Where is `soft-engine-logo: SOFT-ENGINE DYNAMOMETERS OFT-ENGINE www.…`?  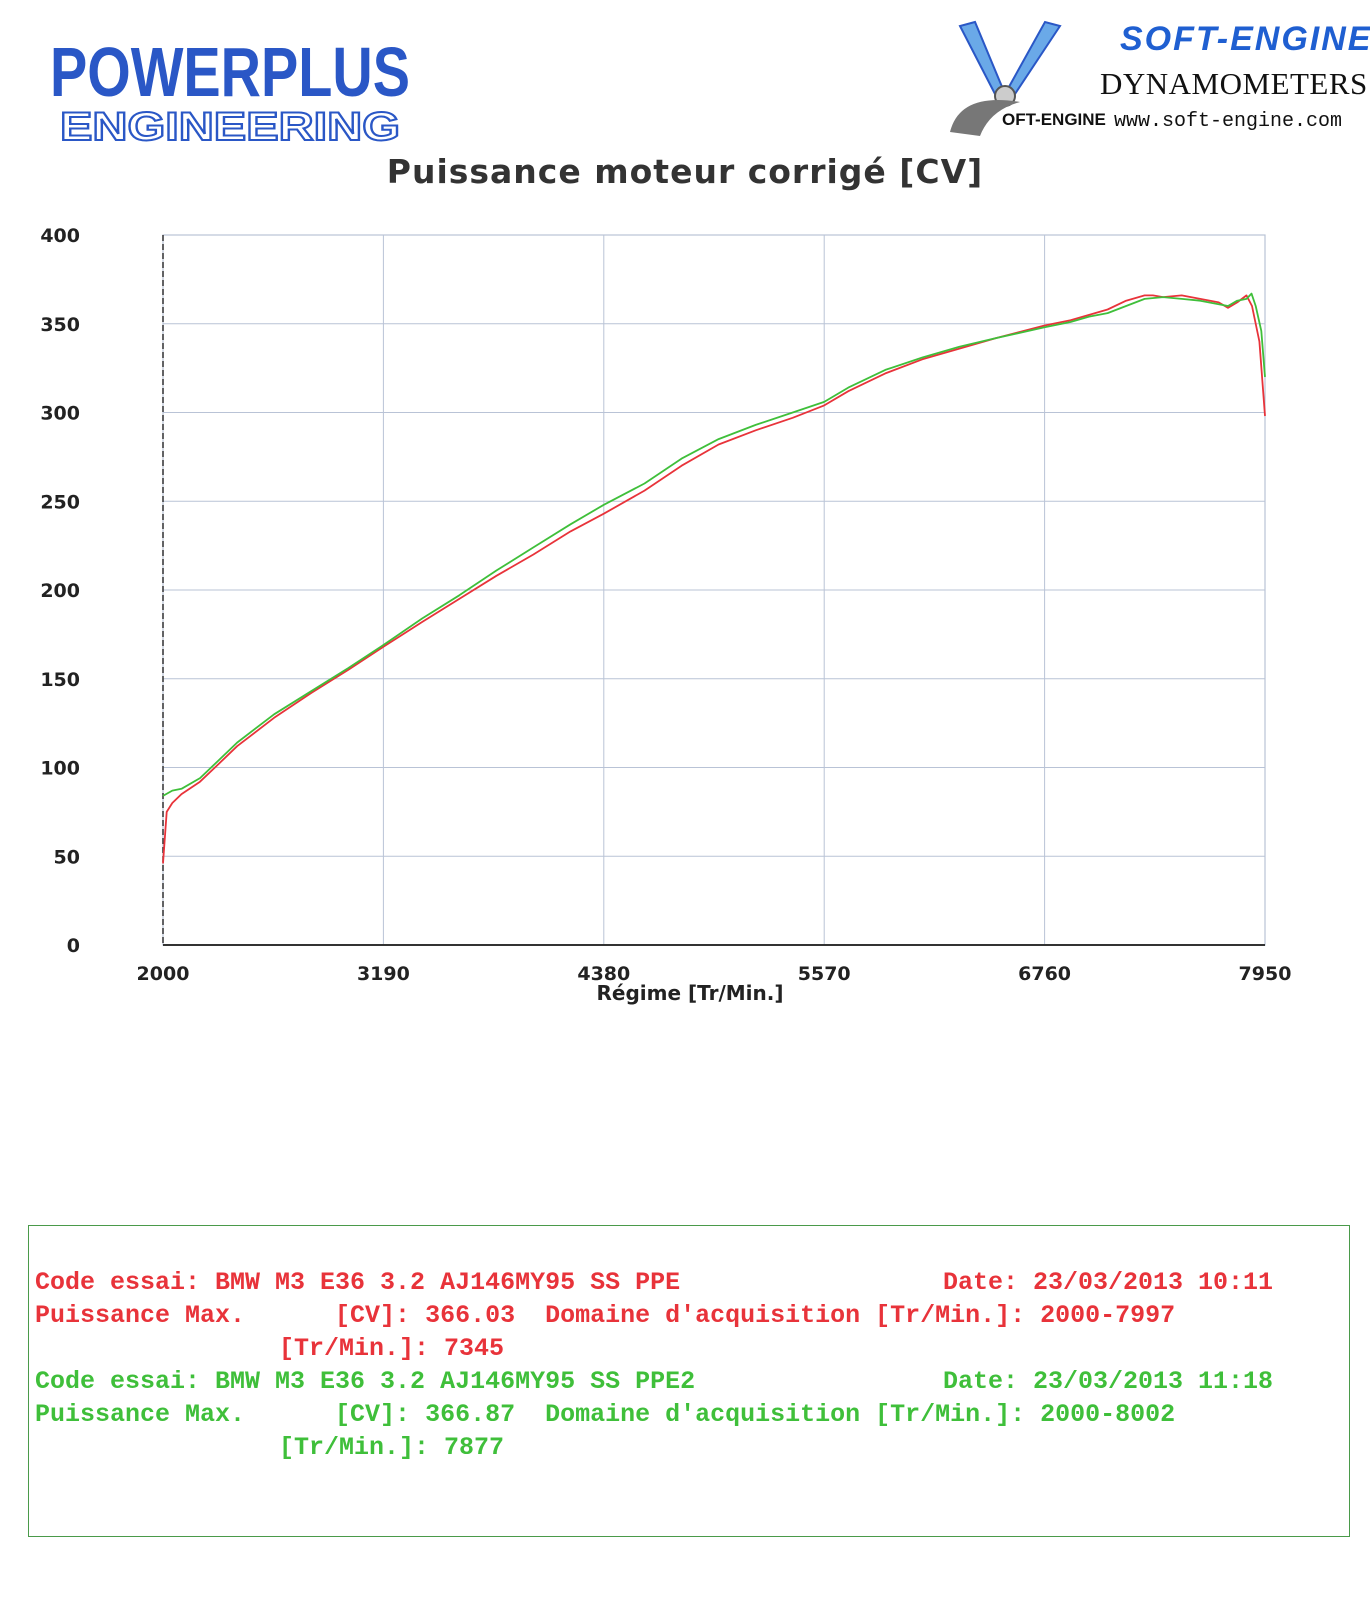
soft-engine-logo: SOFT-ENGINE DYNAMOMETERS OFT-ENGINE www.… is located at coordinates (1160, 79).